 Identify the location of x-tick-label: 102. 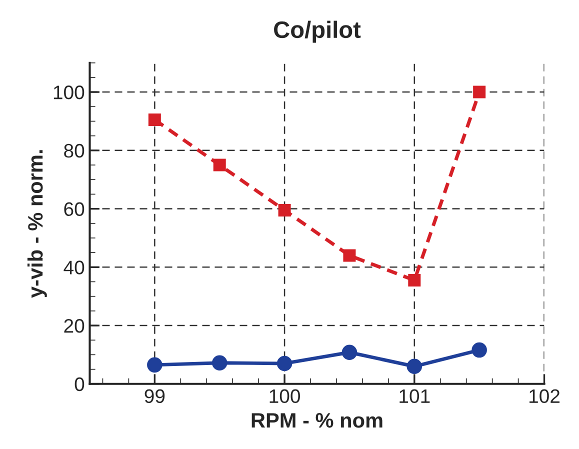
(545, 396).